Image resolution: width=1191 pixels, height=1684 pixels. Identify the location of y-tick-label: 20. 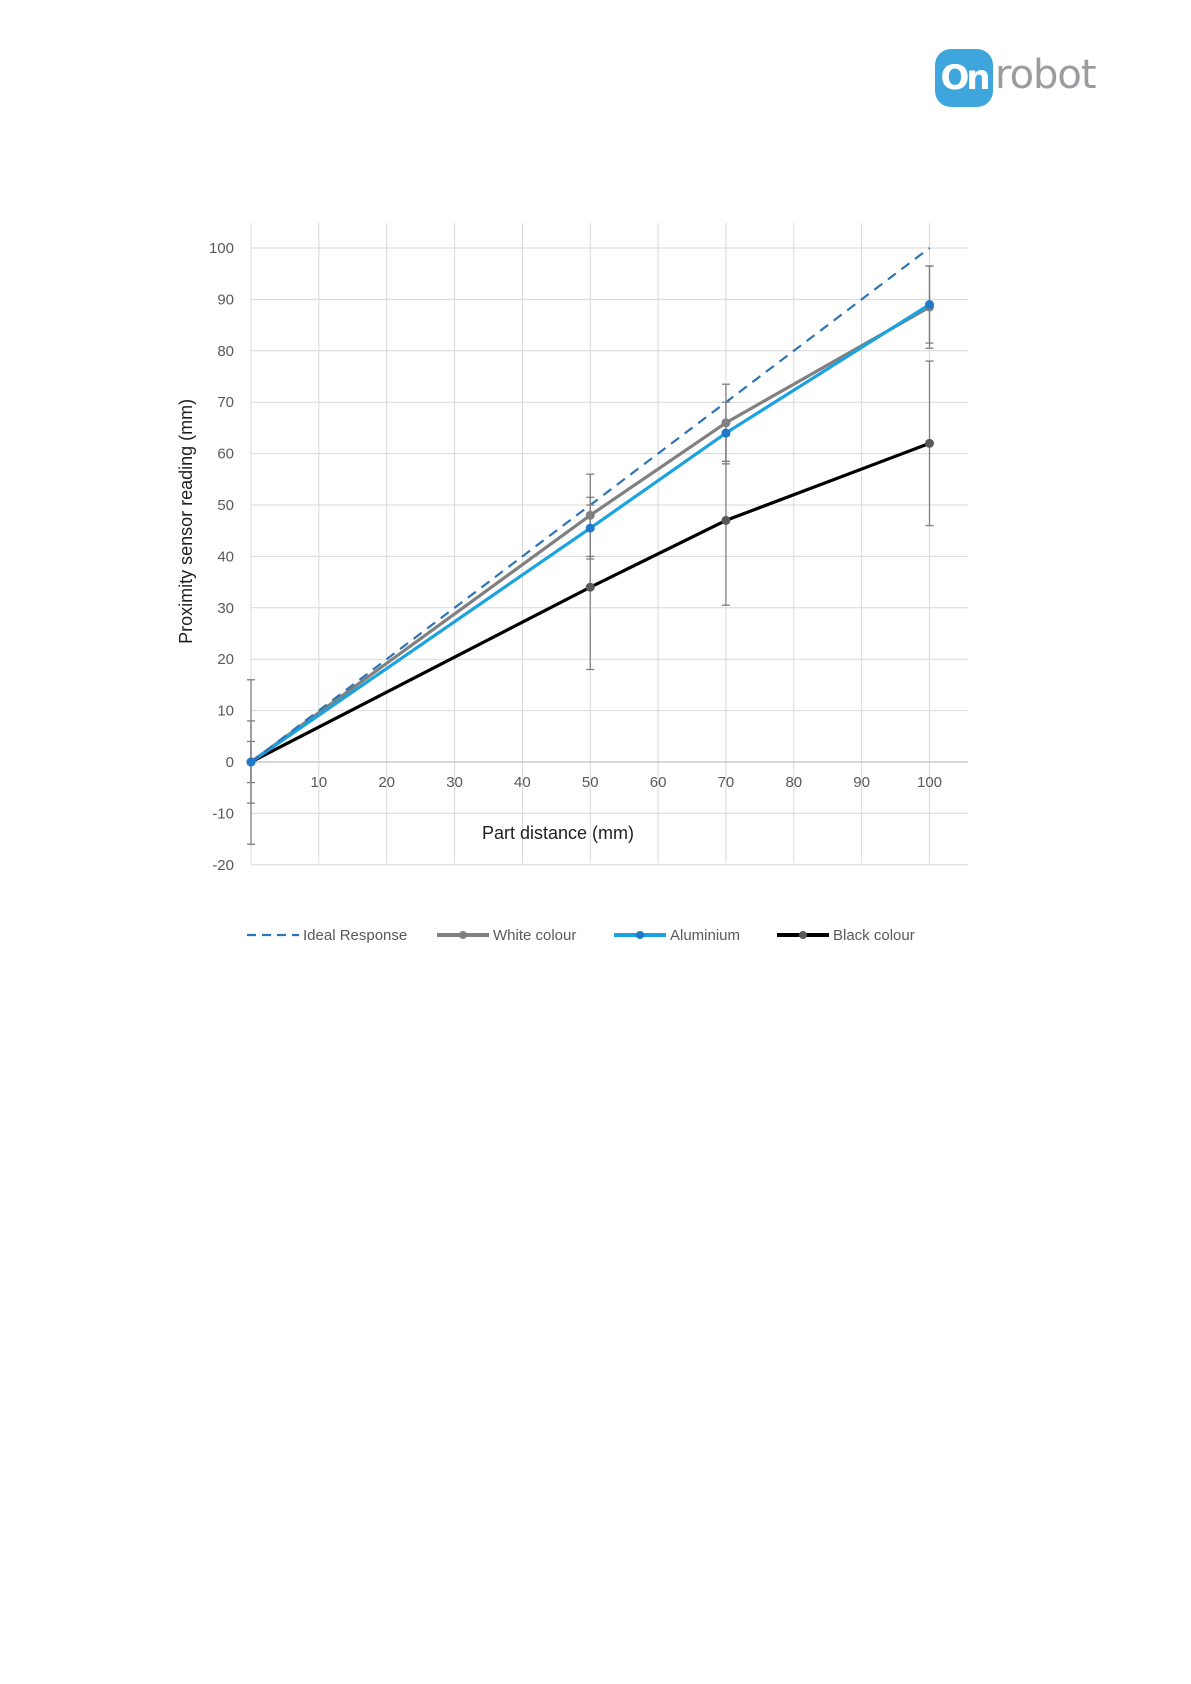
(225, 659).